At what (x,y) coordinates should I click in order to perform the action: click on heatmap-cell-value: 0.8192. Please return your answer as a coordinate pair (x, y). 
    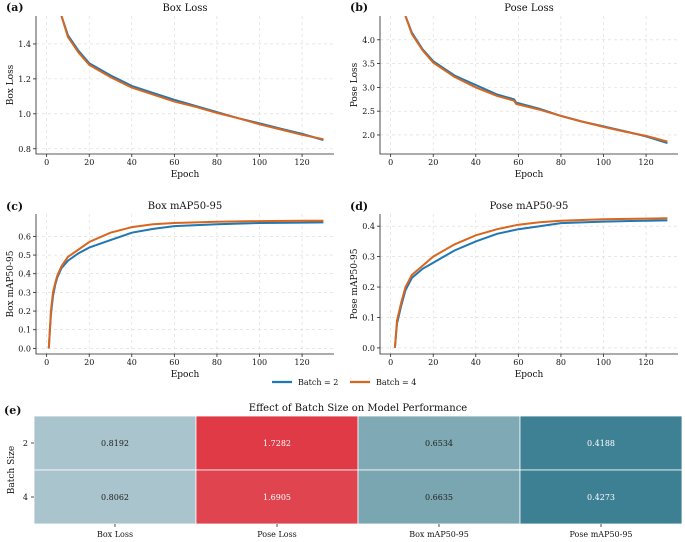
    Looking at the image, I should click on (115, 443).